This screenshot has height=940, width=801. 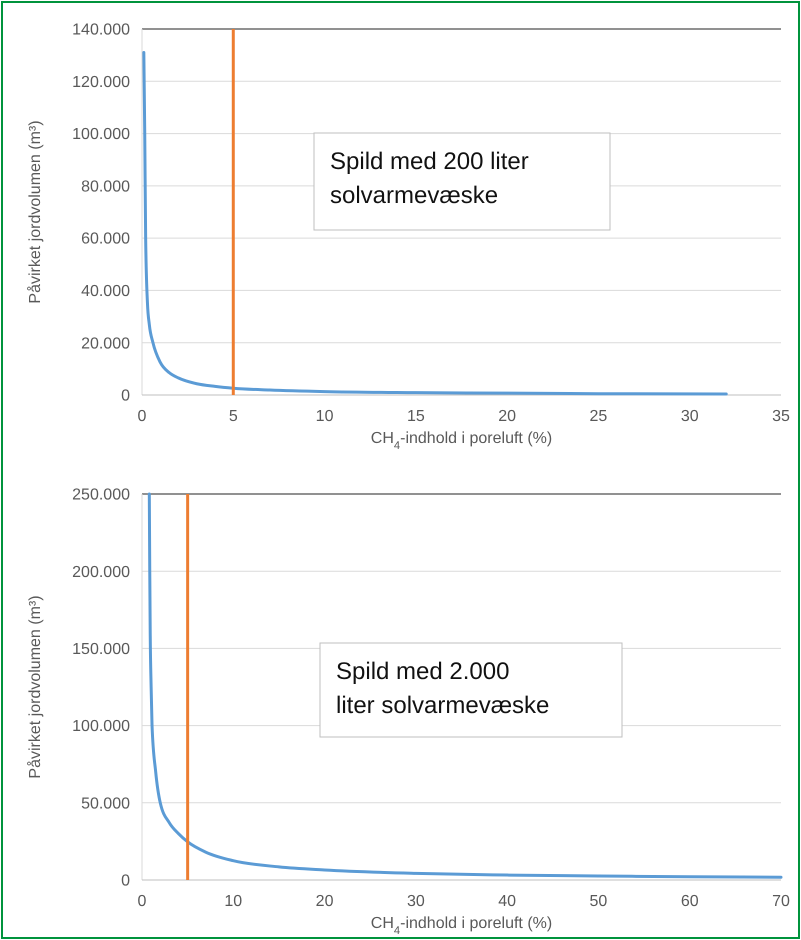 What do you see at coordinates (105, 187) in the screenshot?
I see `y-tick-label: 80.000` at bounding box center [105, 187].